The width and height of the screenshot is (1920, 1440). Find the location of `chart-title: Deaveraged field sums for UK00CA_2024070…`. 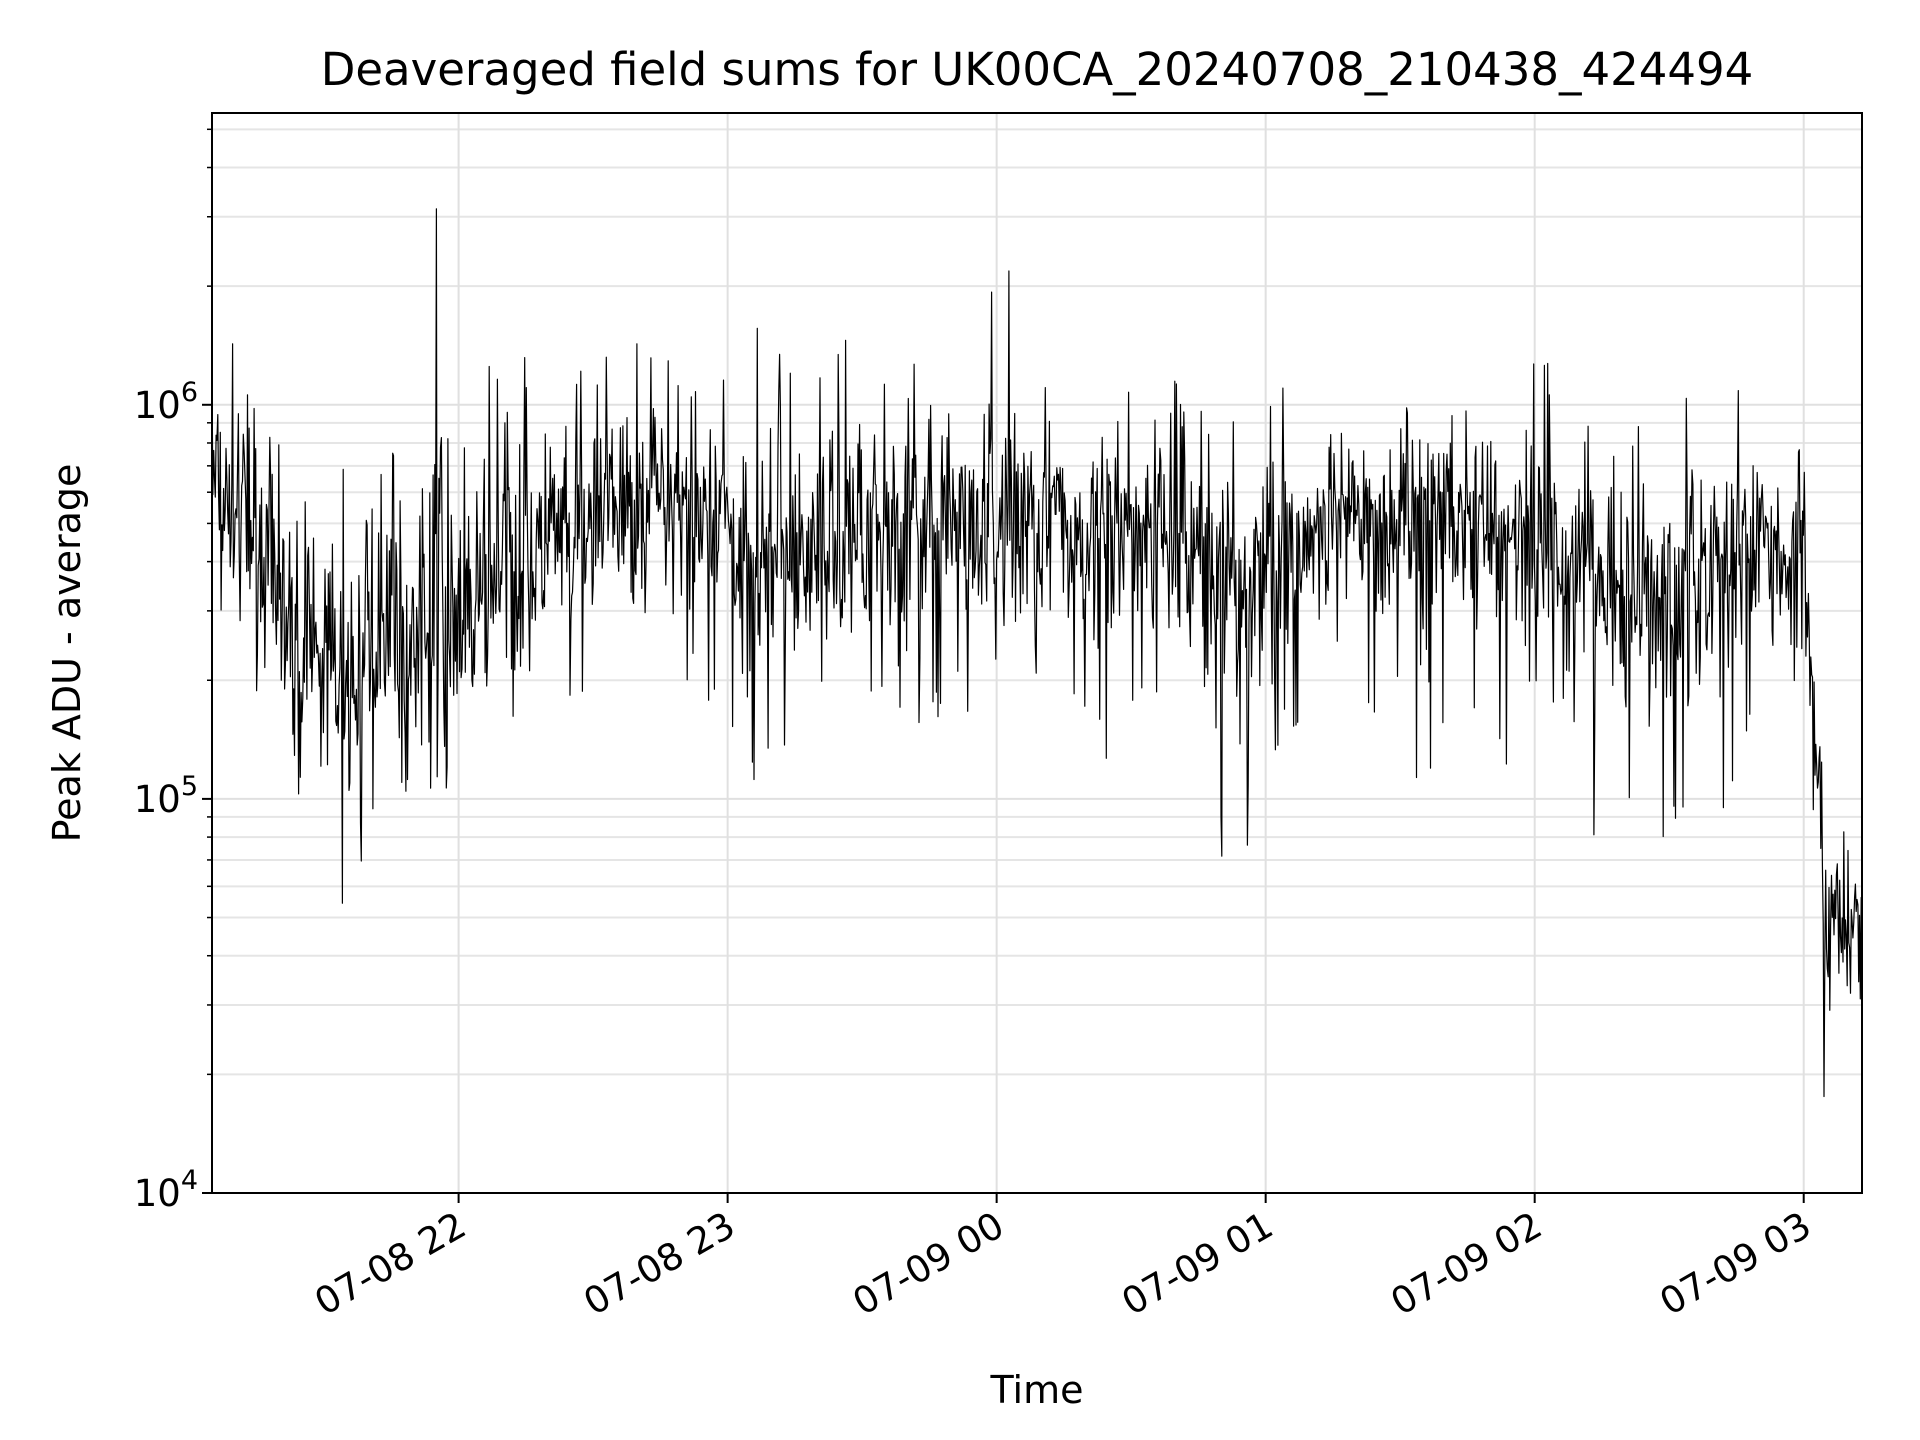

chart-title: Deaveraged field sums for UK00CA_2024070… is located at coordinates (1037, 69).